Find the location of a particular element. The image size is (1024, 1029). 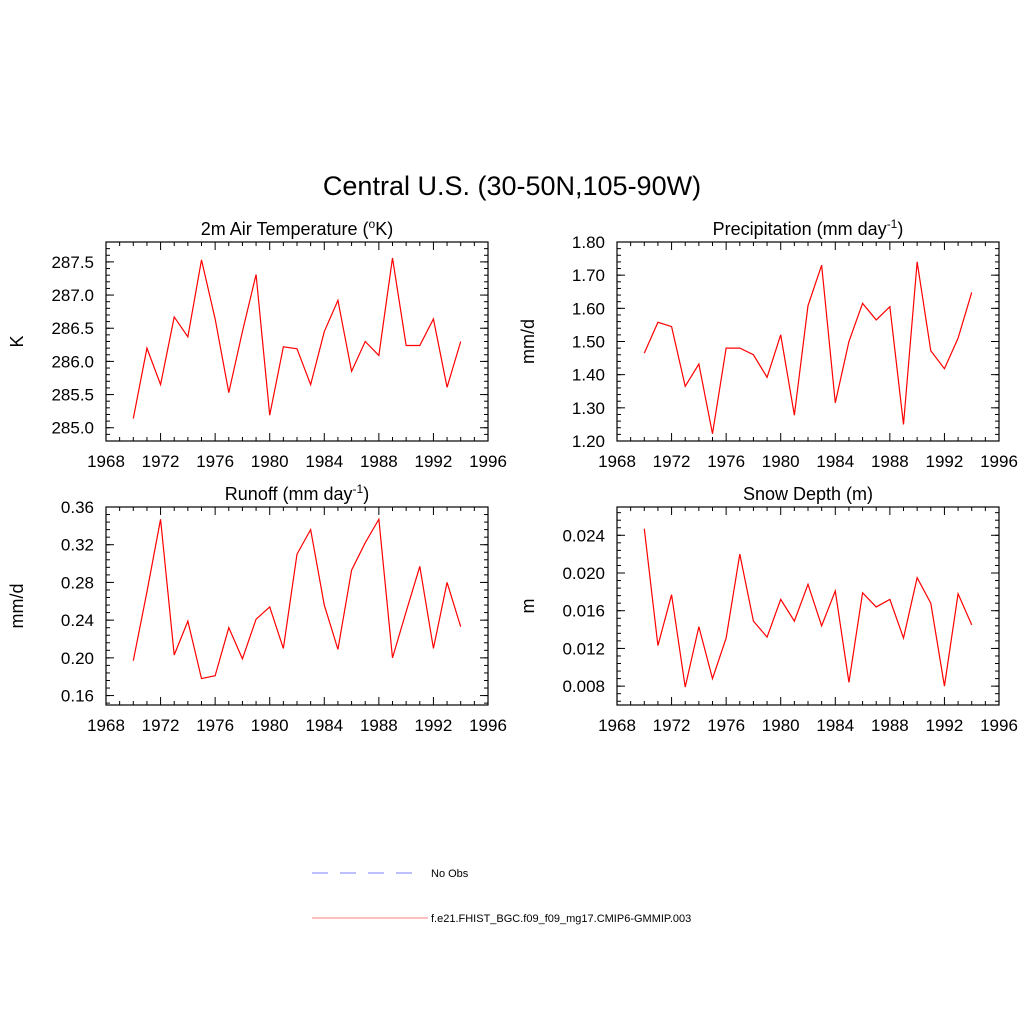

runoff-panel-title: Runoff (mm day-1) is located at coordinates (297, 493).